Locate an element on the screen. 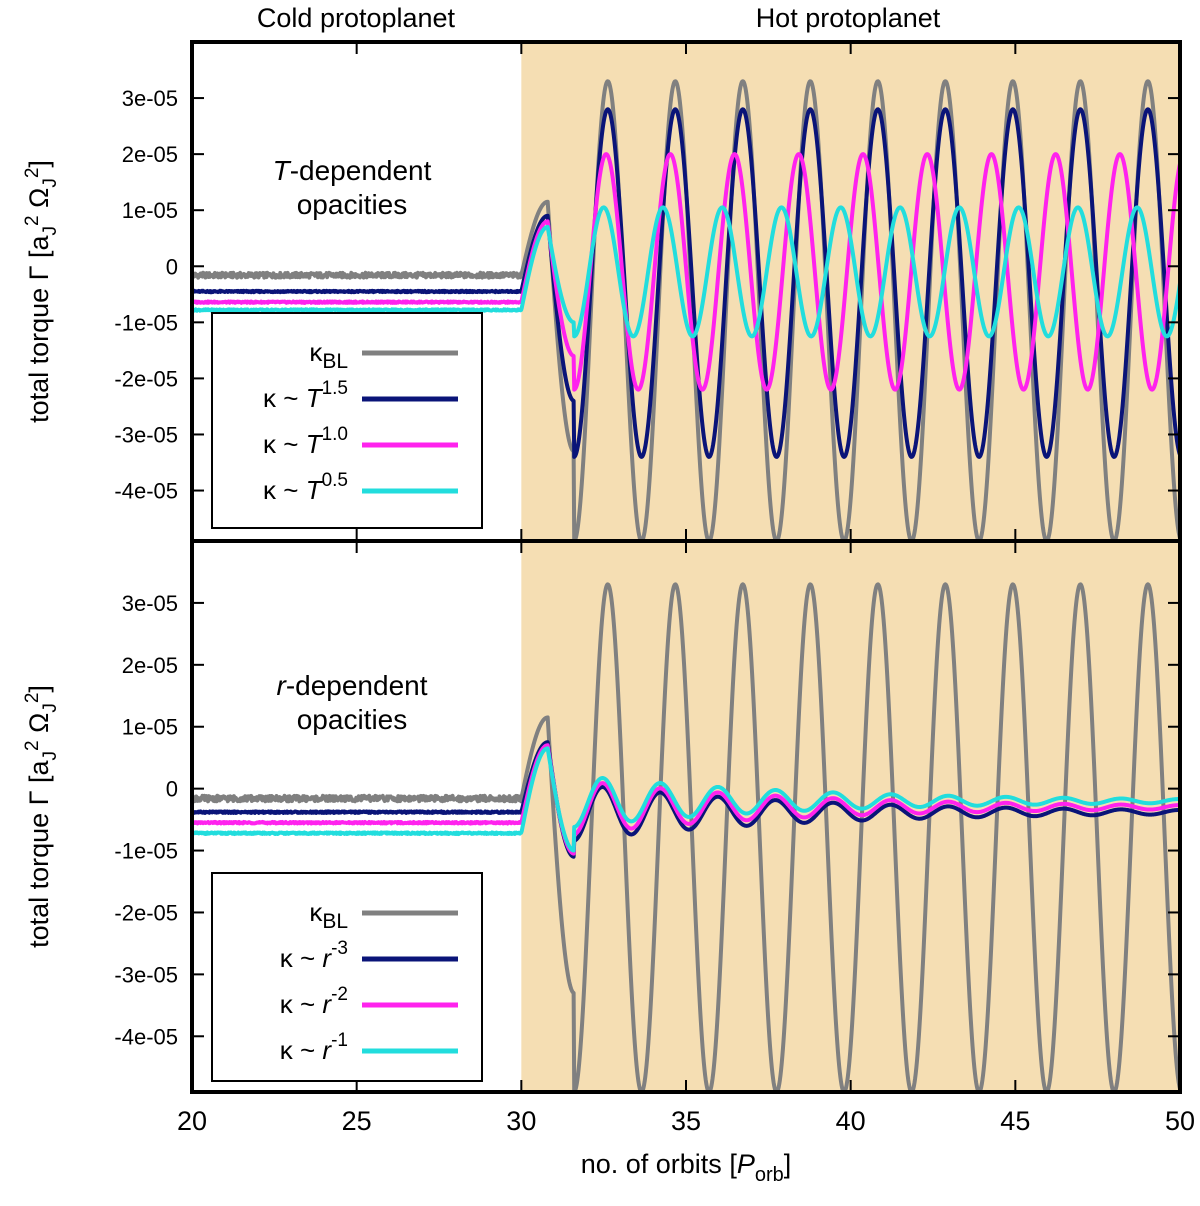  legend-label: κ ~ T1.5 is located at coordinates (305, 395).